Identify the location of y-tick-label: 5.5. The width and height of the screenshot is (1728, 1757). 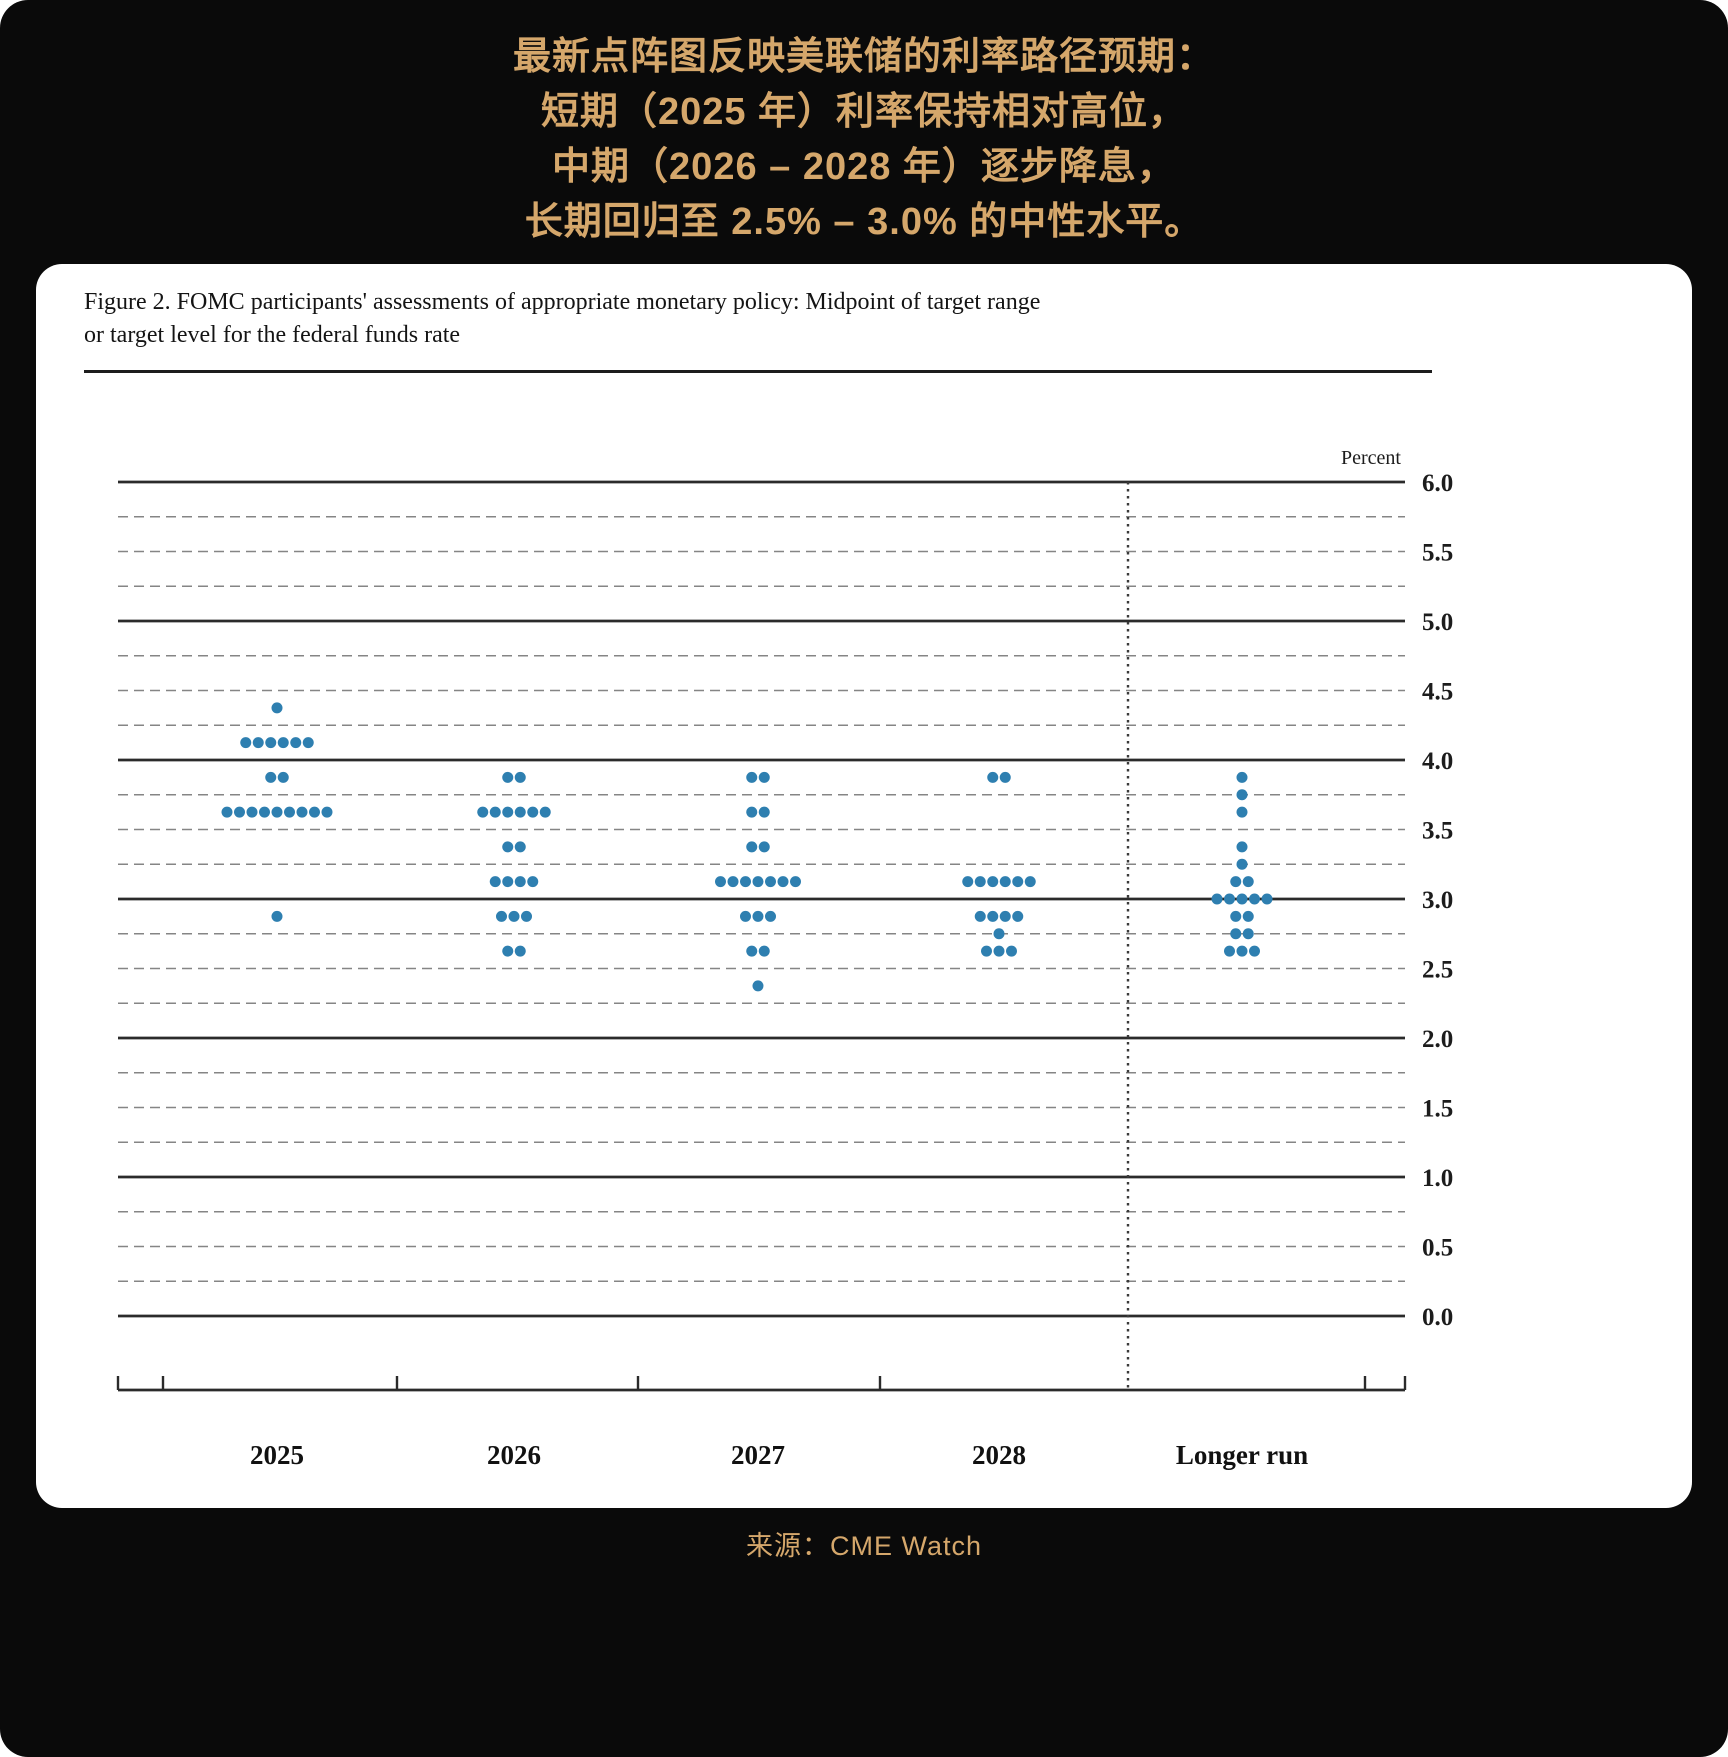
(1437, 553).